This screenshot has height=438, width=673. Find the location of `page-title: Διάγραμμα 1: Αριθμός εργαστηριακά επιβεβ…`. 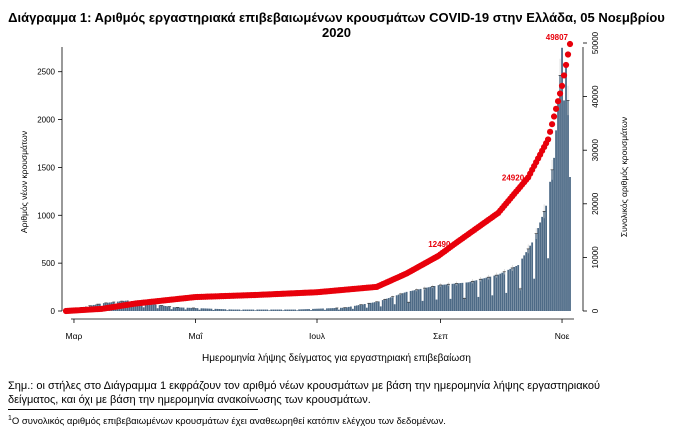

page-title: Διάγραμμα 1: Αριθμός εργαστηριακά επιβεβ… is located at coordinates (336, 25).